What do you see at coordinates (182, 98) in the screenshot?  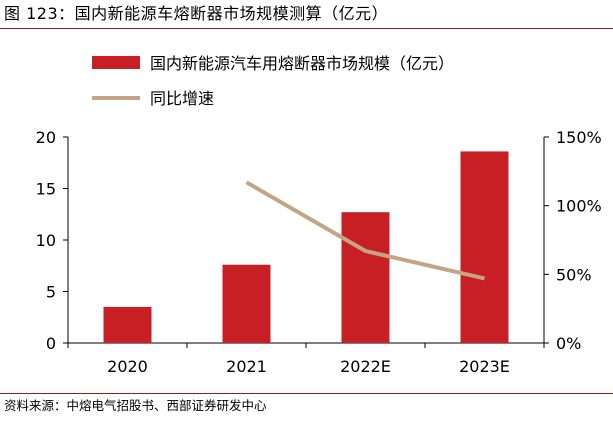 I see `legend-line-label: 同比增速` at bounding box center [182, 98].